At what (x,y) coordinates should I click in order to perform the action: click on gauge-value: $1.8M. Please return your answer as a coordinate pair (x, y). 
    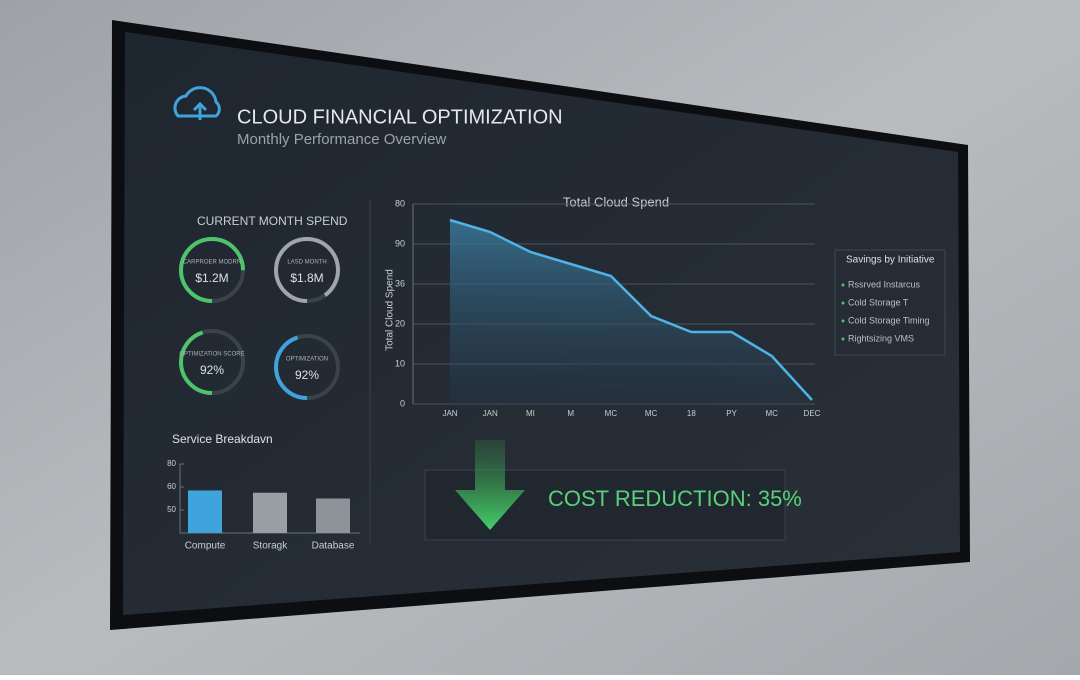
    Looking at the image, I should click on (306, 278).